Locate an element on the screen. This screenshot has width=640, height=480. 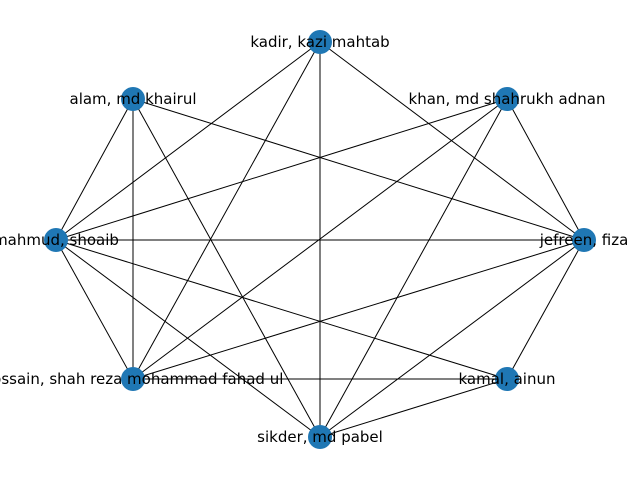
node-label-kadir: kadir, kazi mahtab is located at coordinates (319, 42).